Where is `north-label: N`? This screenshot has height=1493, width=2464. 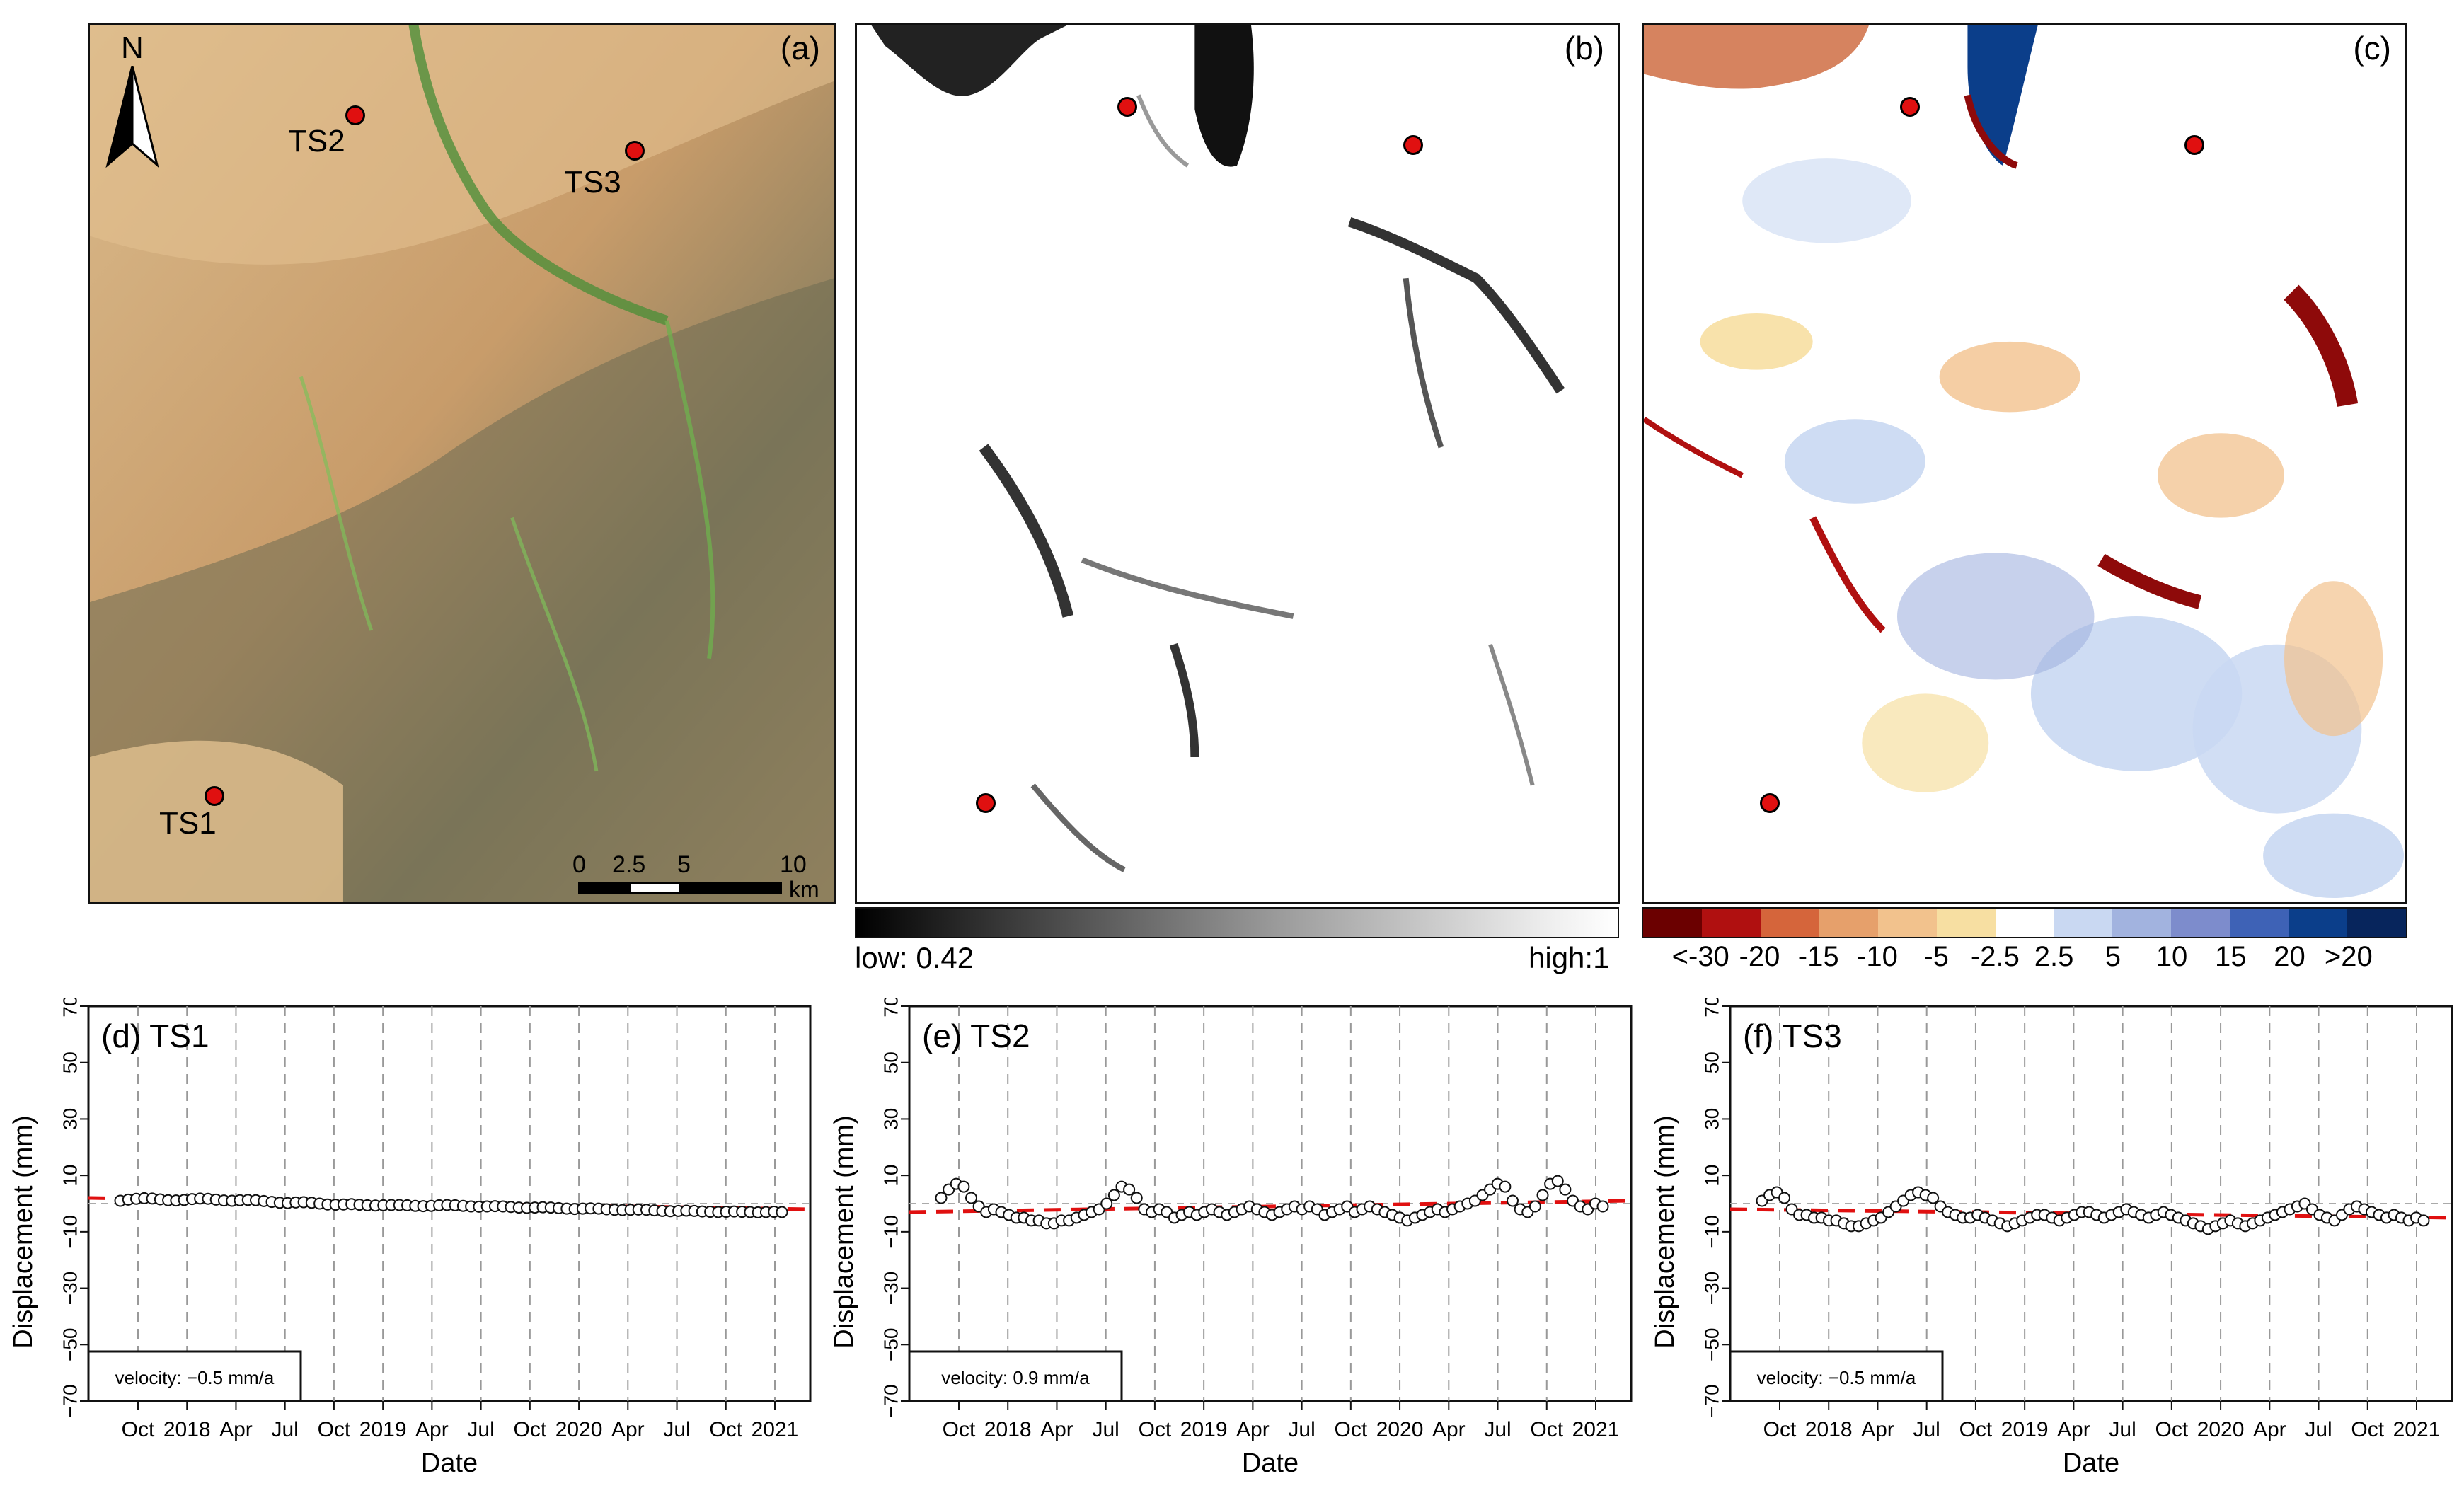 north-label: N is located at coordinates (132, 48).